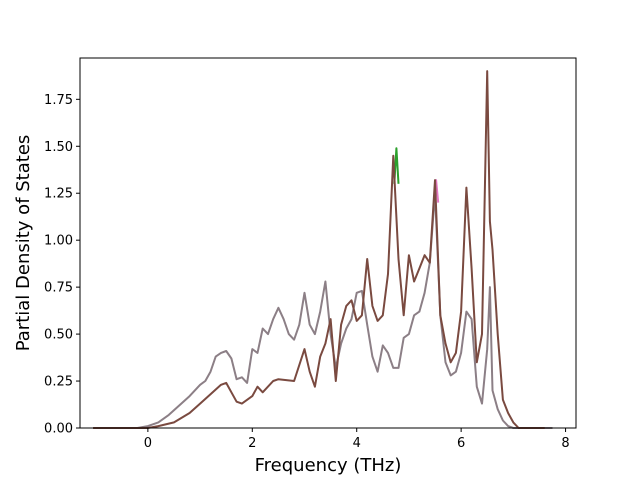 Image resolution: width=640 pixels, height=480 pixels. What do you see at coordinates (58, 335) in the screenshot?
I see `y-tick-label: 0.50` at bounding box center [58, 335].